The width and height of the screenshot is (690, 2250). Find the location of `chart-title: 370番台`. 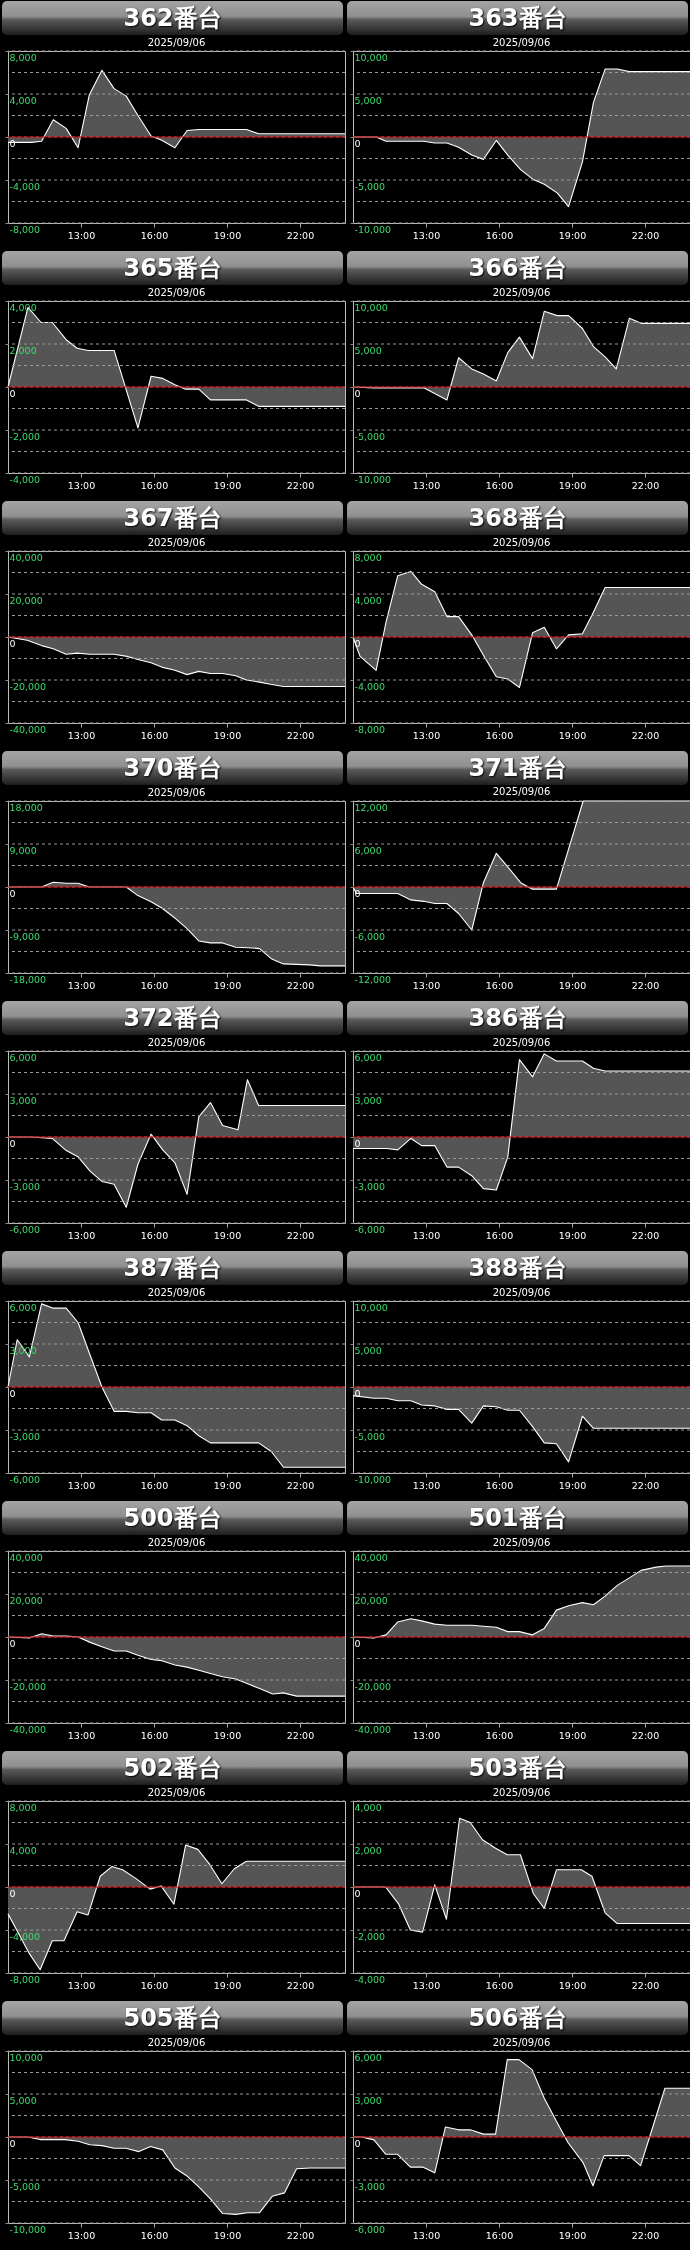

chart-title: 370番台 is located at coordinates (172, 768).